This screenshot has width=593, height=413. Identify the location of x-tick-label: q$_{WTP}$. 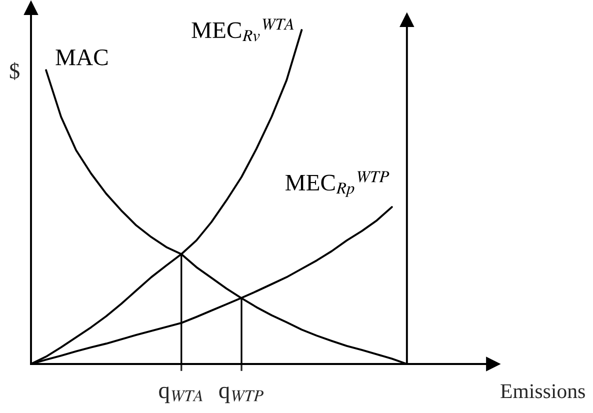
(241, 395).